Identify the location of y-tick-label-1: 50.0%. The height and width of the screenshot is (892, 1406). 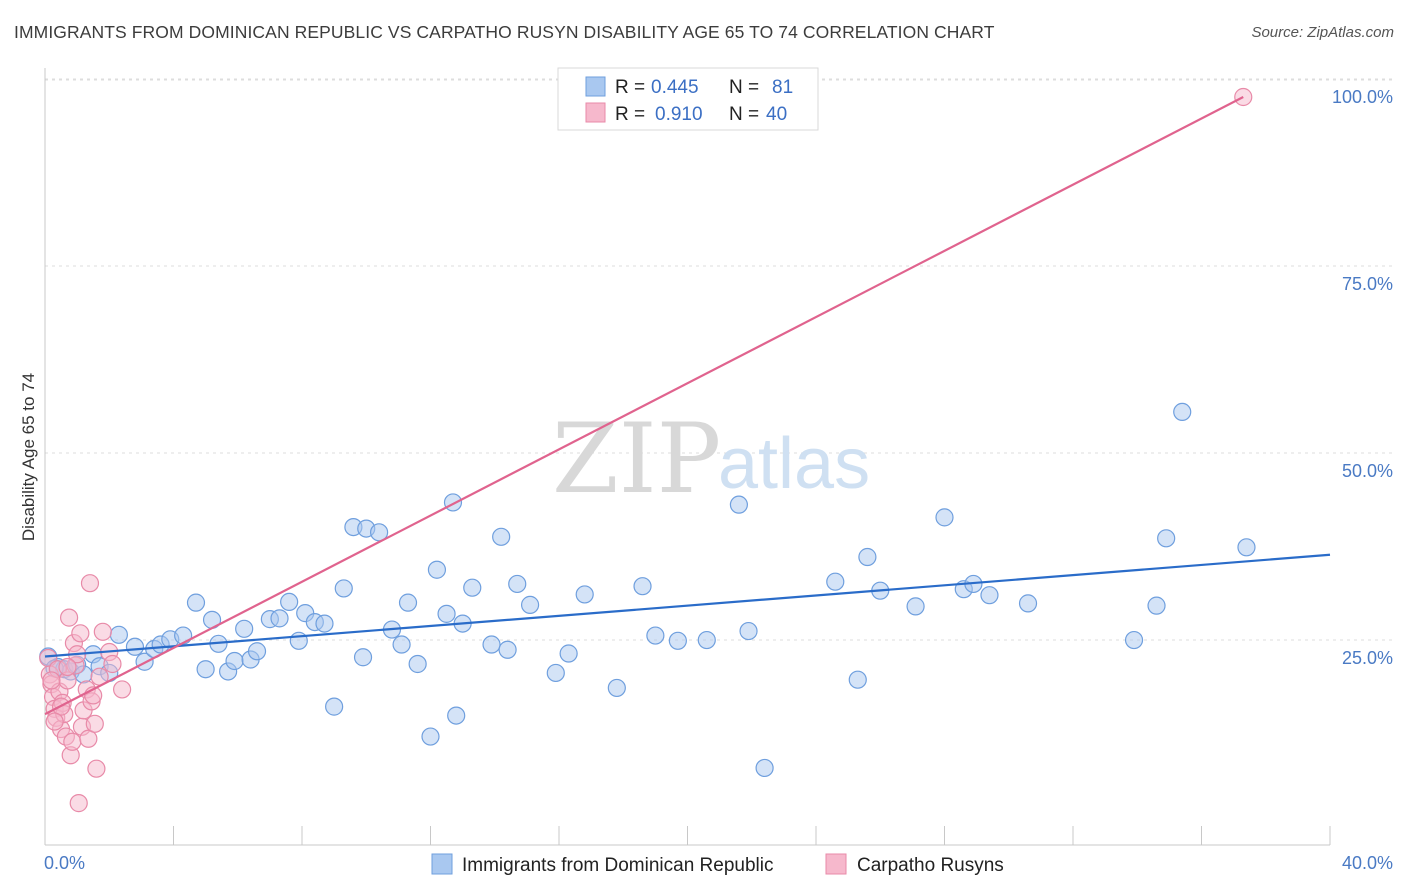
(1367, 471).